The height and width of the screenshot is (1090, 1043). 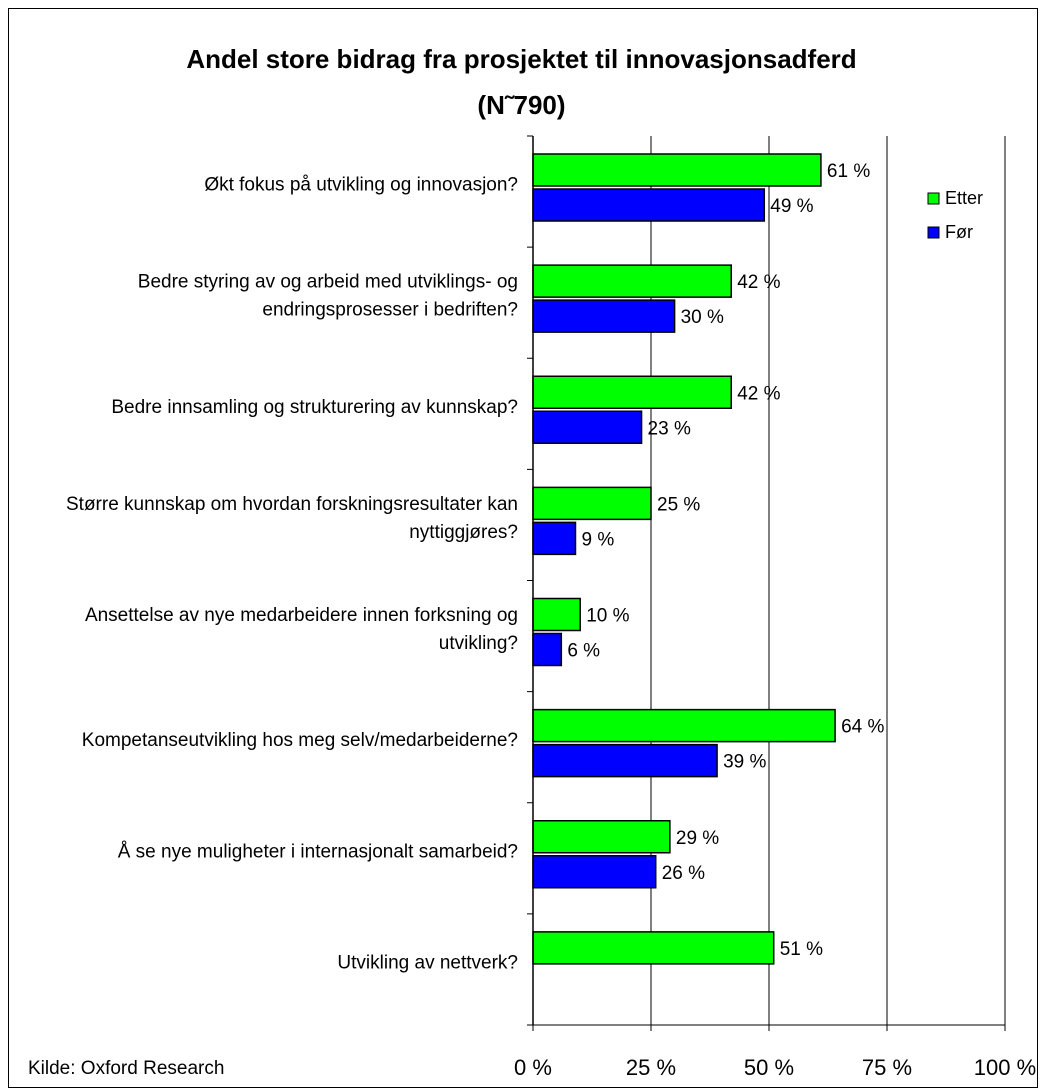 I want to click on data-label: 51 %, so click(x=801, y=949).